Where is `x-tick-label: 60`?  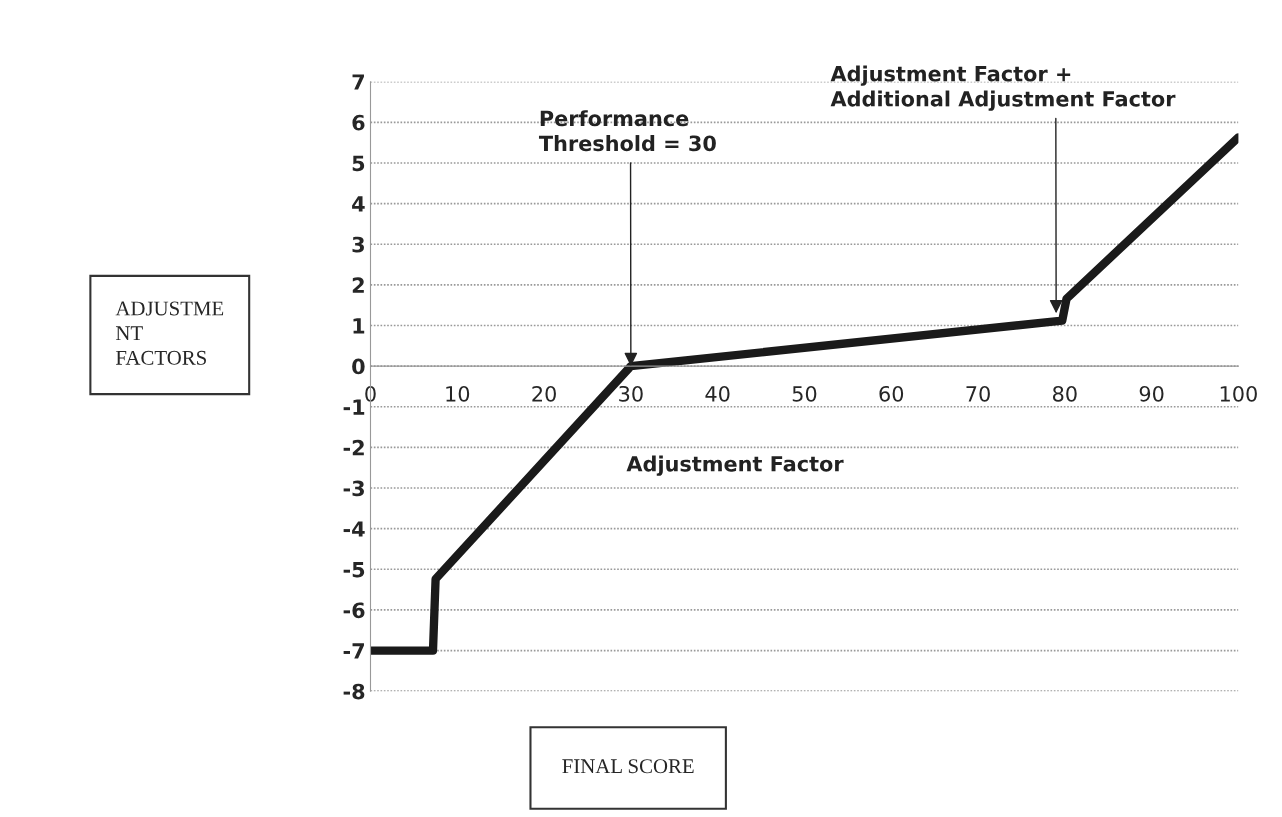 x-tick-label: 60 is located at coordinates (891, 393).